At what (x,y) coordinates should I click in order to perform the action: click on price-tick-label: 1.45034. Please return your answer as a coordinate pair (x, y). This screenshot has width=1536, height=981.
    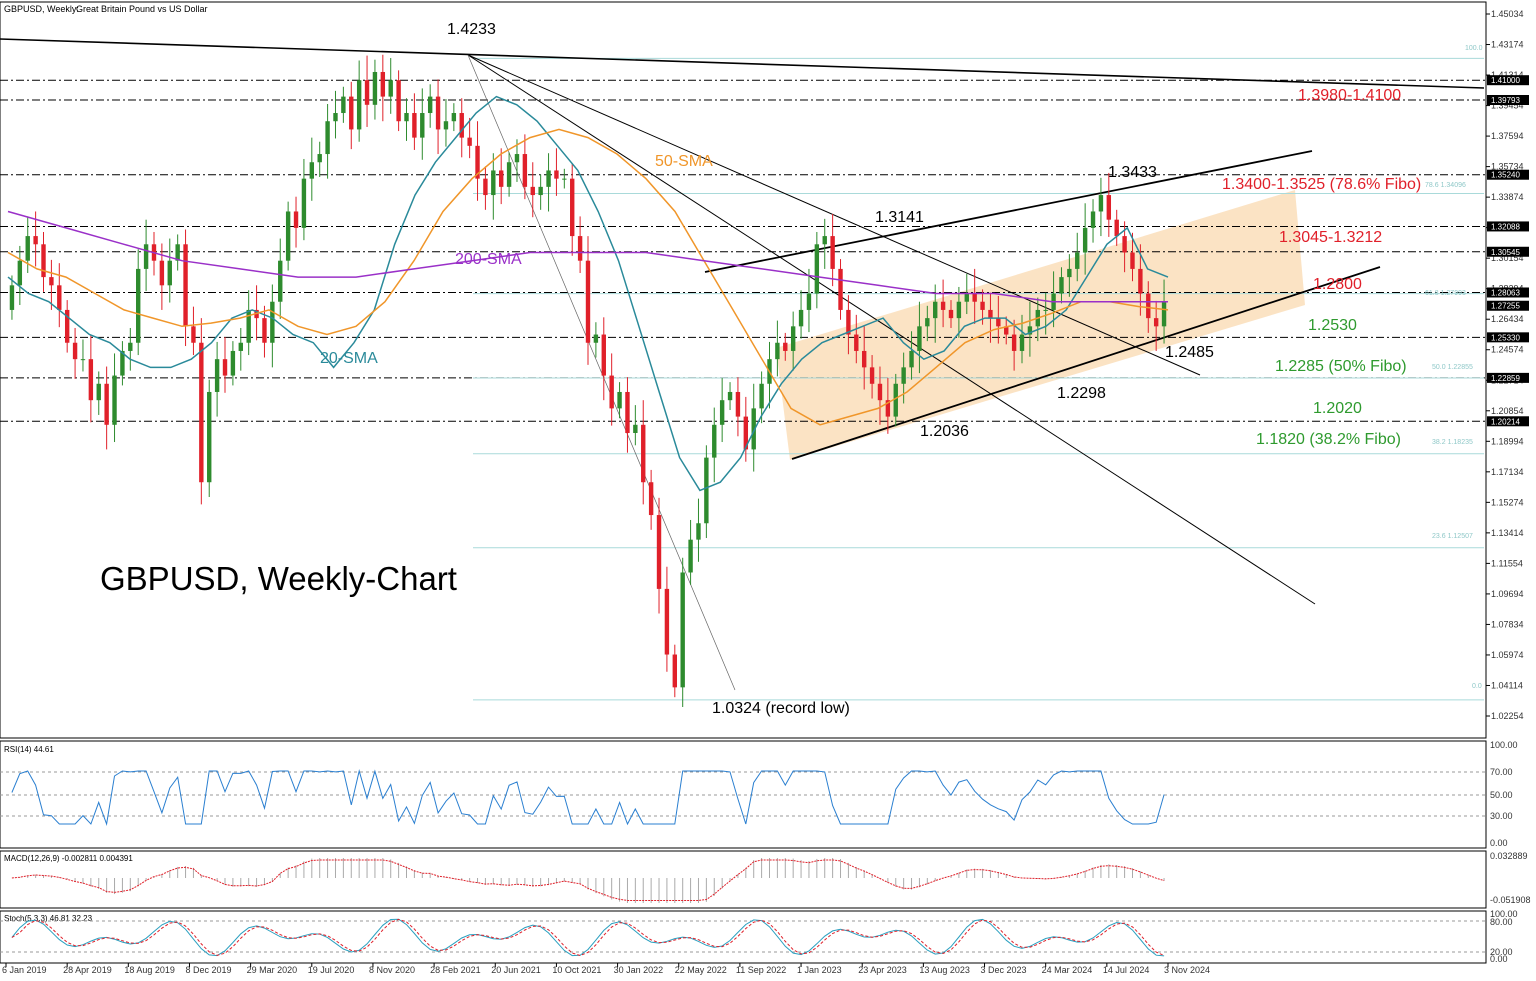
    Looking at the image, I should click on (1507, 14).